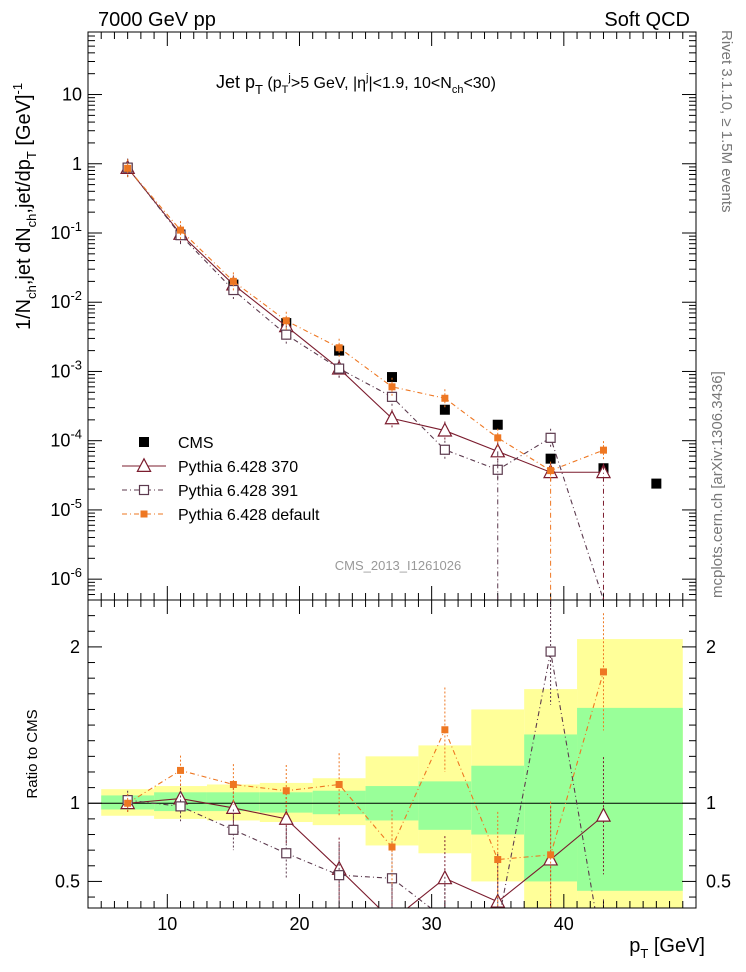  I want to click on legend-label: CMS, so click(196, 443).